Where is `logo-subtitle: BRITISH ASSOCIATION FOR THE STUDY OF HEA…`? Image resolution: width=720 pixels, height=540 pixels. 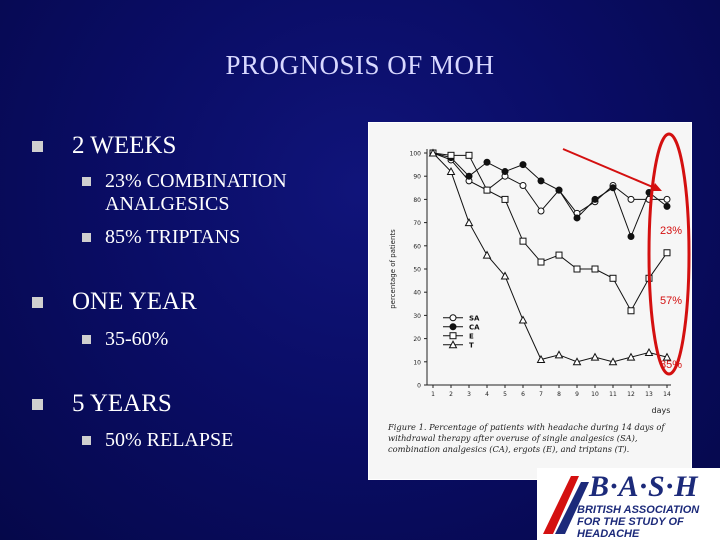 logo-subtitle: BRITISH ASSOCIATION FOR THE STUDY OF HEA… is located at coordinates (638, 522).